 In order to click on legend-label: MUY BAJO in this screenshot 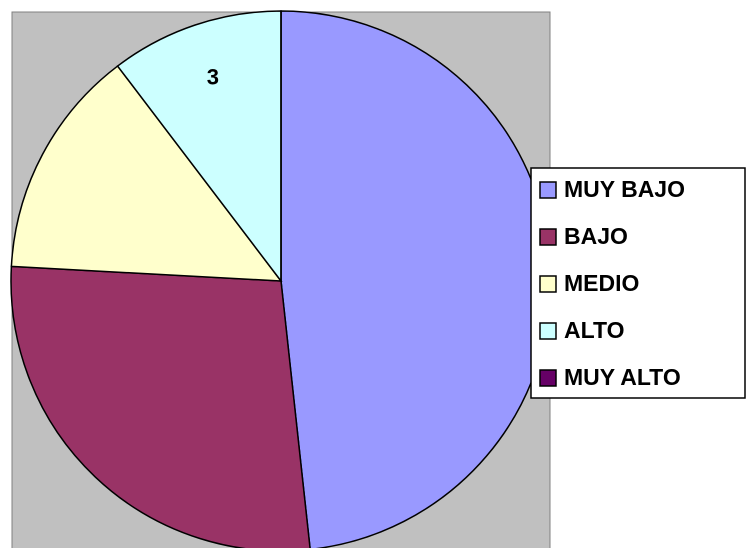, I will do `click(624, 189)`.